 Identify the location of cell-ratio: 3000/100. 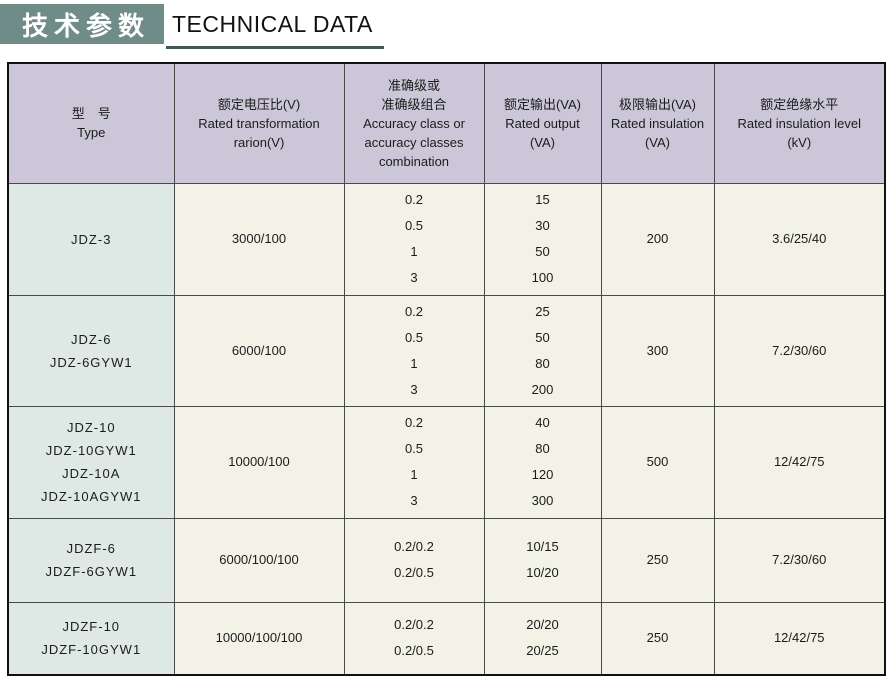
(259, 239).